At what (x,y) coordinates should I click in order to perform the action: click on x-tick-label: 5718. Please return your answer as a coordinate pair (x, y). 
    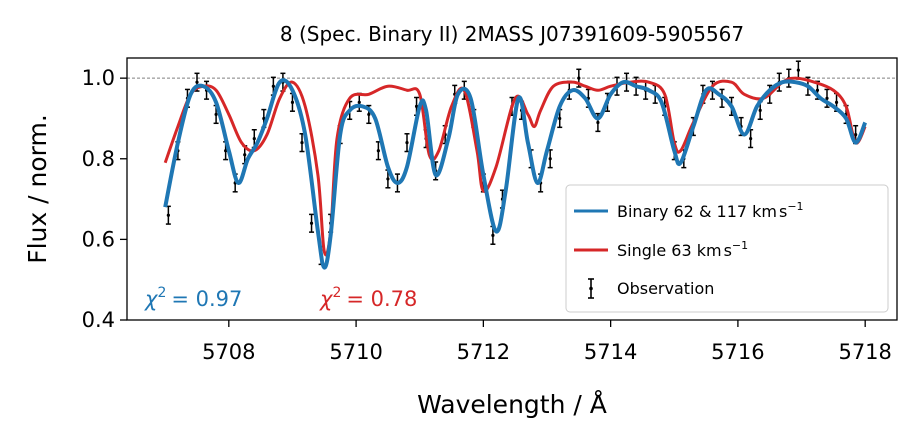
    Looking at the image, I should click on (864, 352).